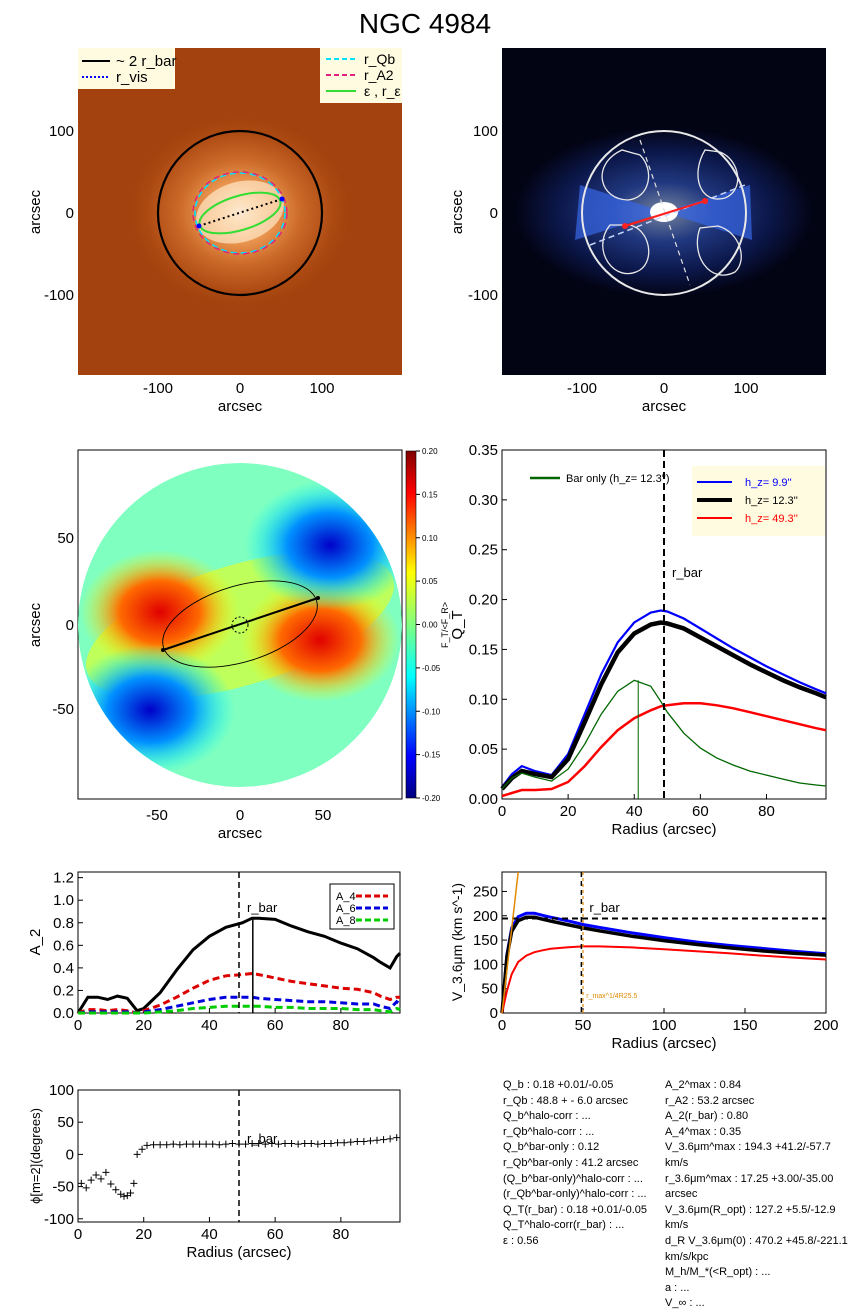 The width and height of the screenshot is (850, 1312). What do you see at coordinates (575, 1209) in the screenshot?
I see `stat-qt-rbar: Q_T(r_bar) : 0.18 +0.01/-0.05` at bounding box center [575, 1209].